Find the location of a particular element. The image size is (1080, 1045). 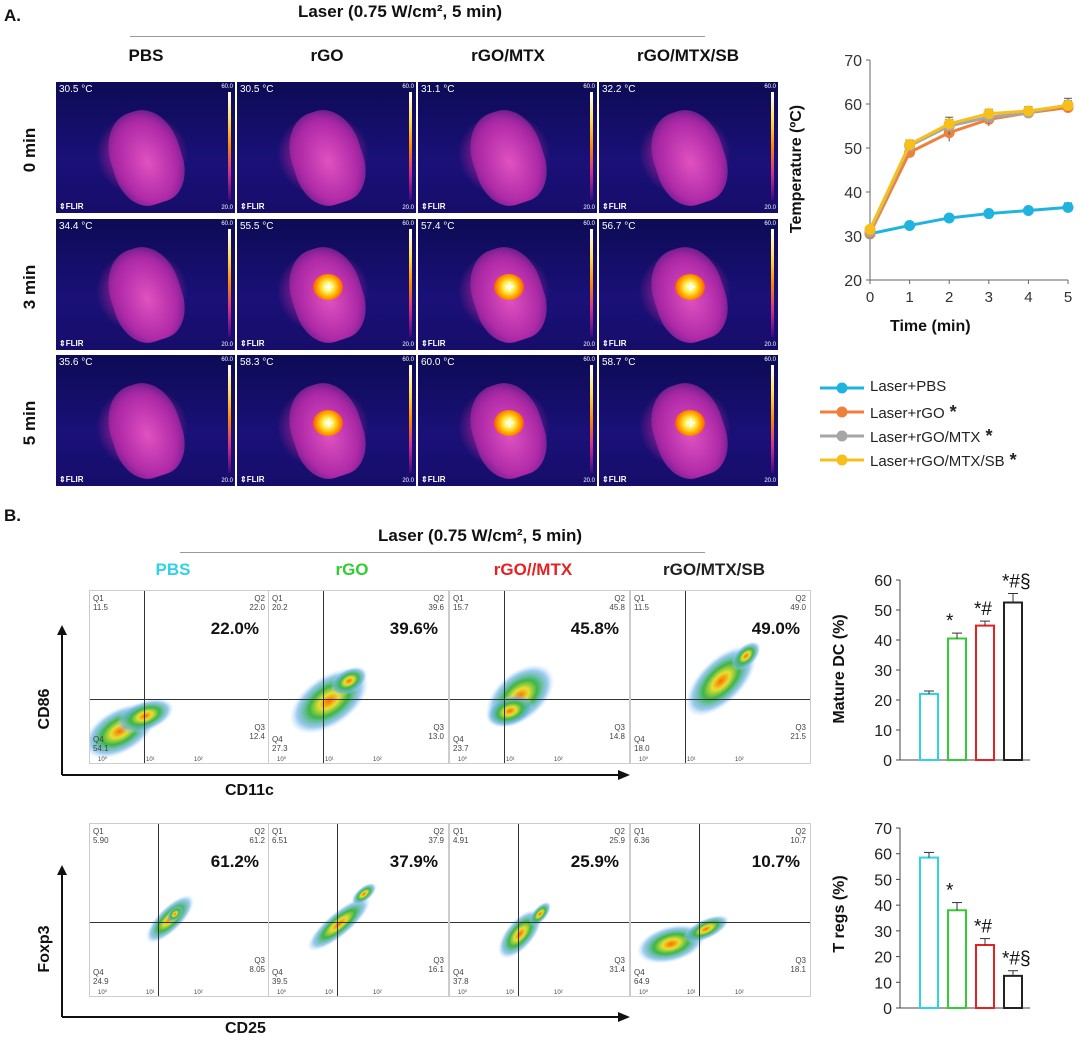

q2-label: Q2 37.9 is located at coordinates (436, 836).